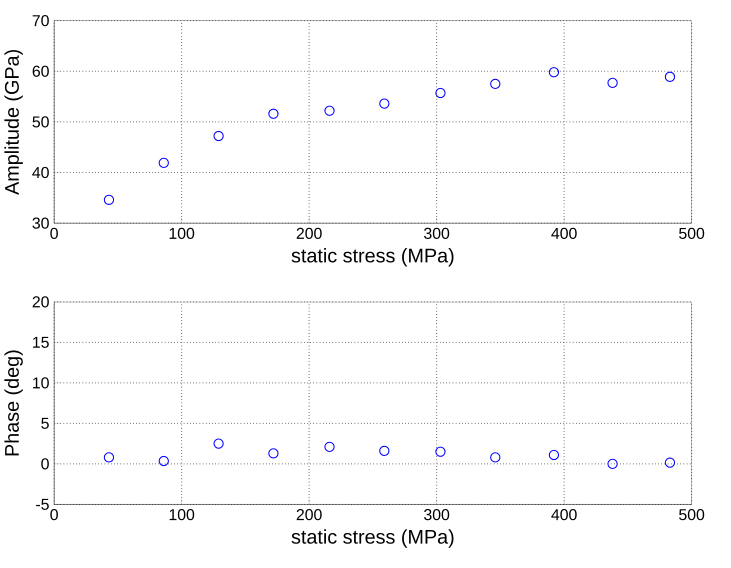  What do you see at coordinates (40, 172) in the screenshot?
I see `y-tick-label: 40` at bounding box center [40, 172].